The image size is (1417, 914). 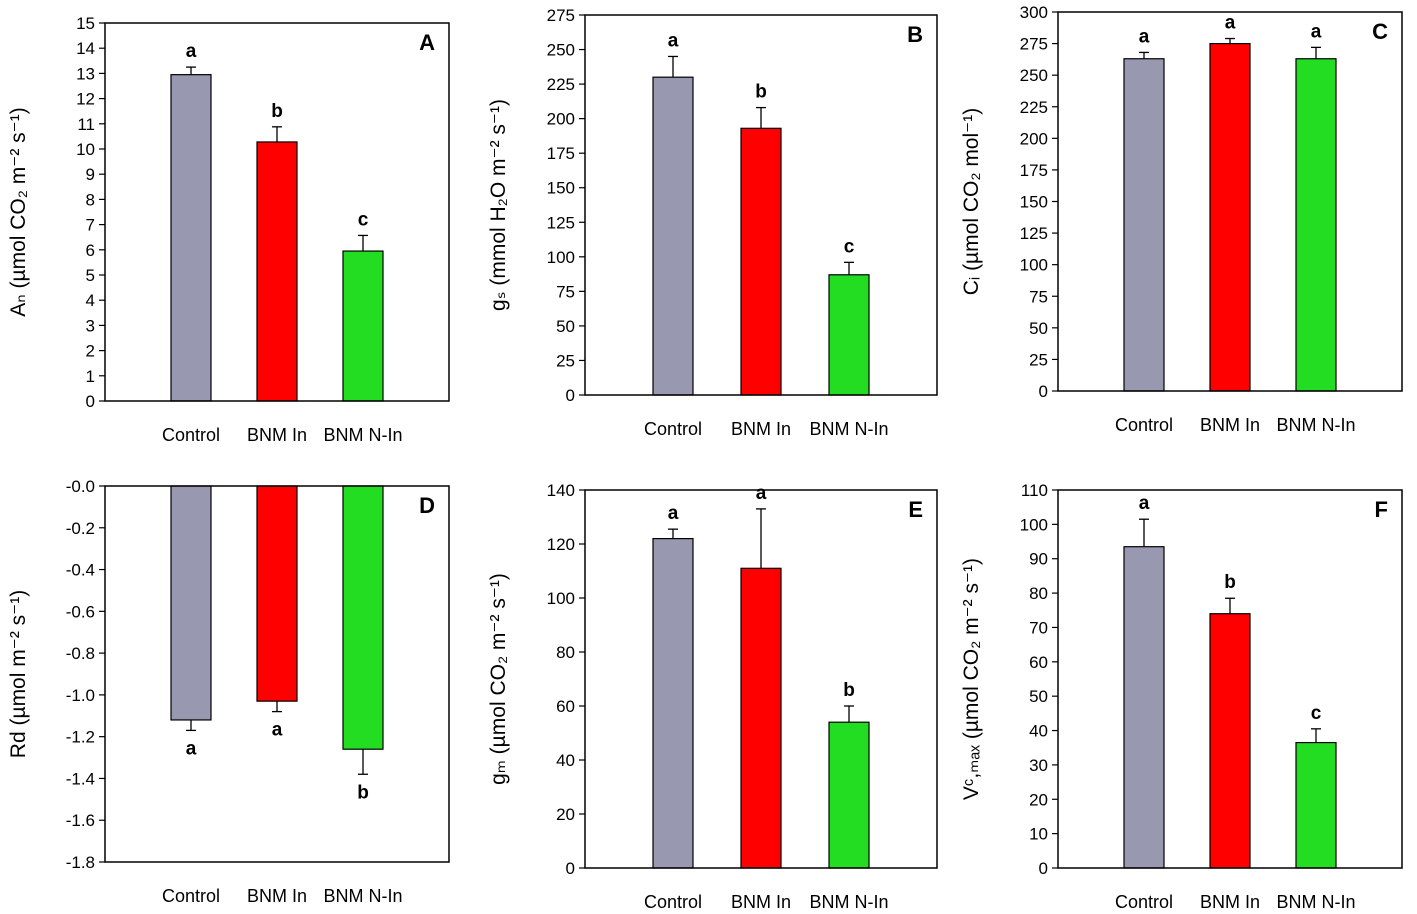 What do you see at coordinates (18, 211) in the screenshot?
I see `y-axis-label: Aₙ (µmol CO₂ m⁻² s⁻¹)` at bounding box center [18, 211].